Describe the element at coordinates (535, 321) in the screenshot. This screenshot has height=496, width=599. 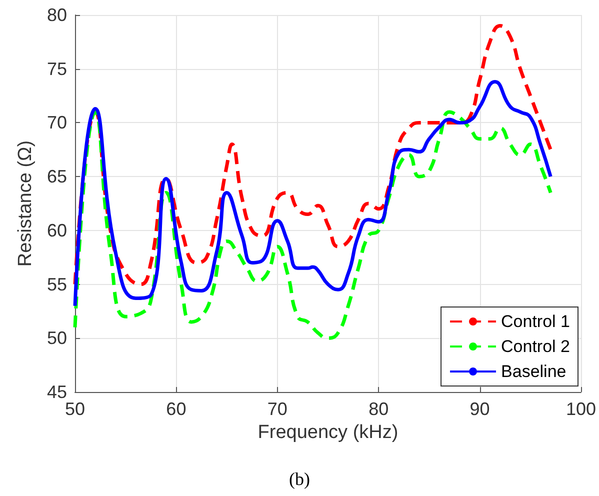
I see `legend-label: Control 1` at that location.